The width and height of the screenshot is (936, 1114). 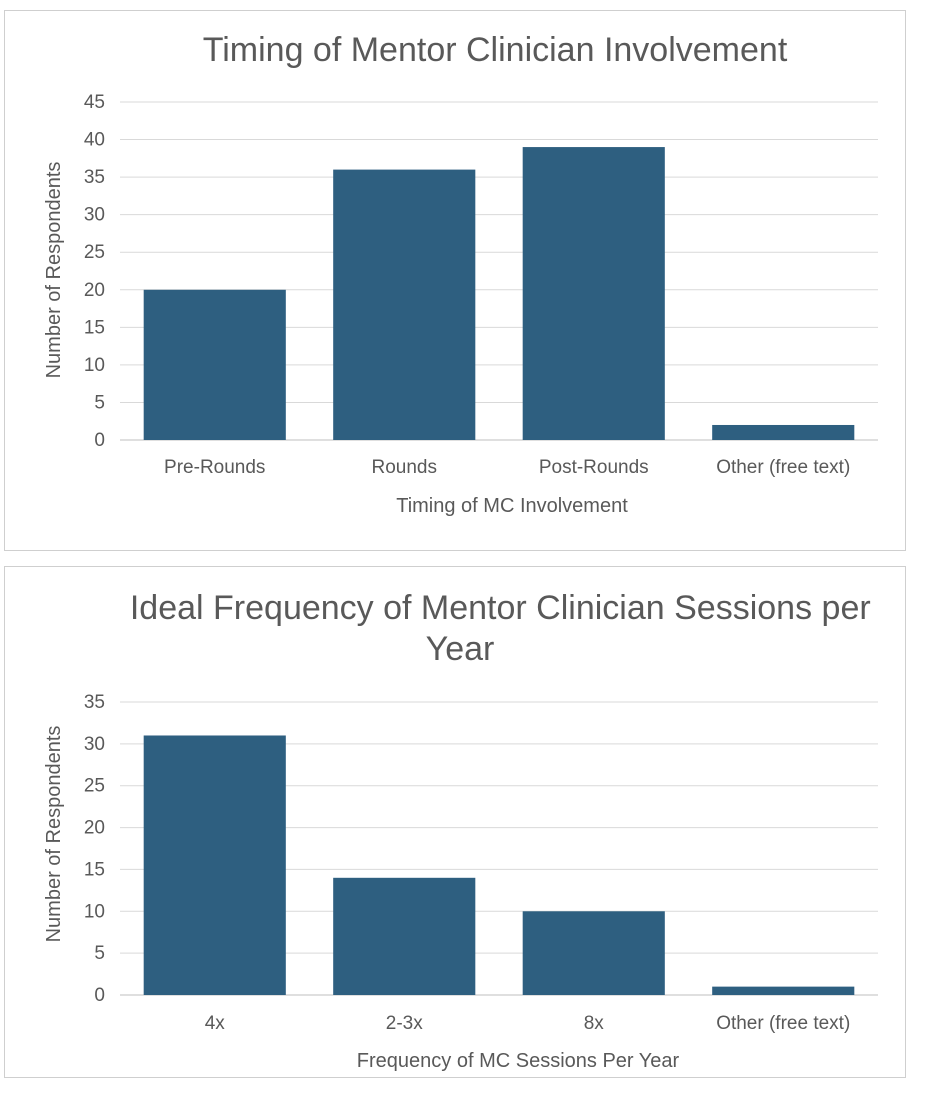 I want to click on x-axis-title: Timing of MC Involvement, so click(x=512, y=506).